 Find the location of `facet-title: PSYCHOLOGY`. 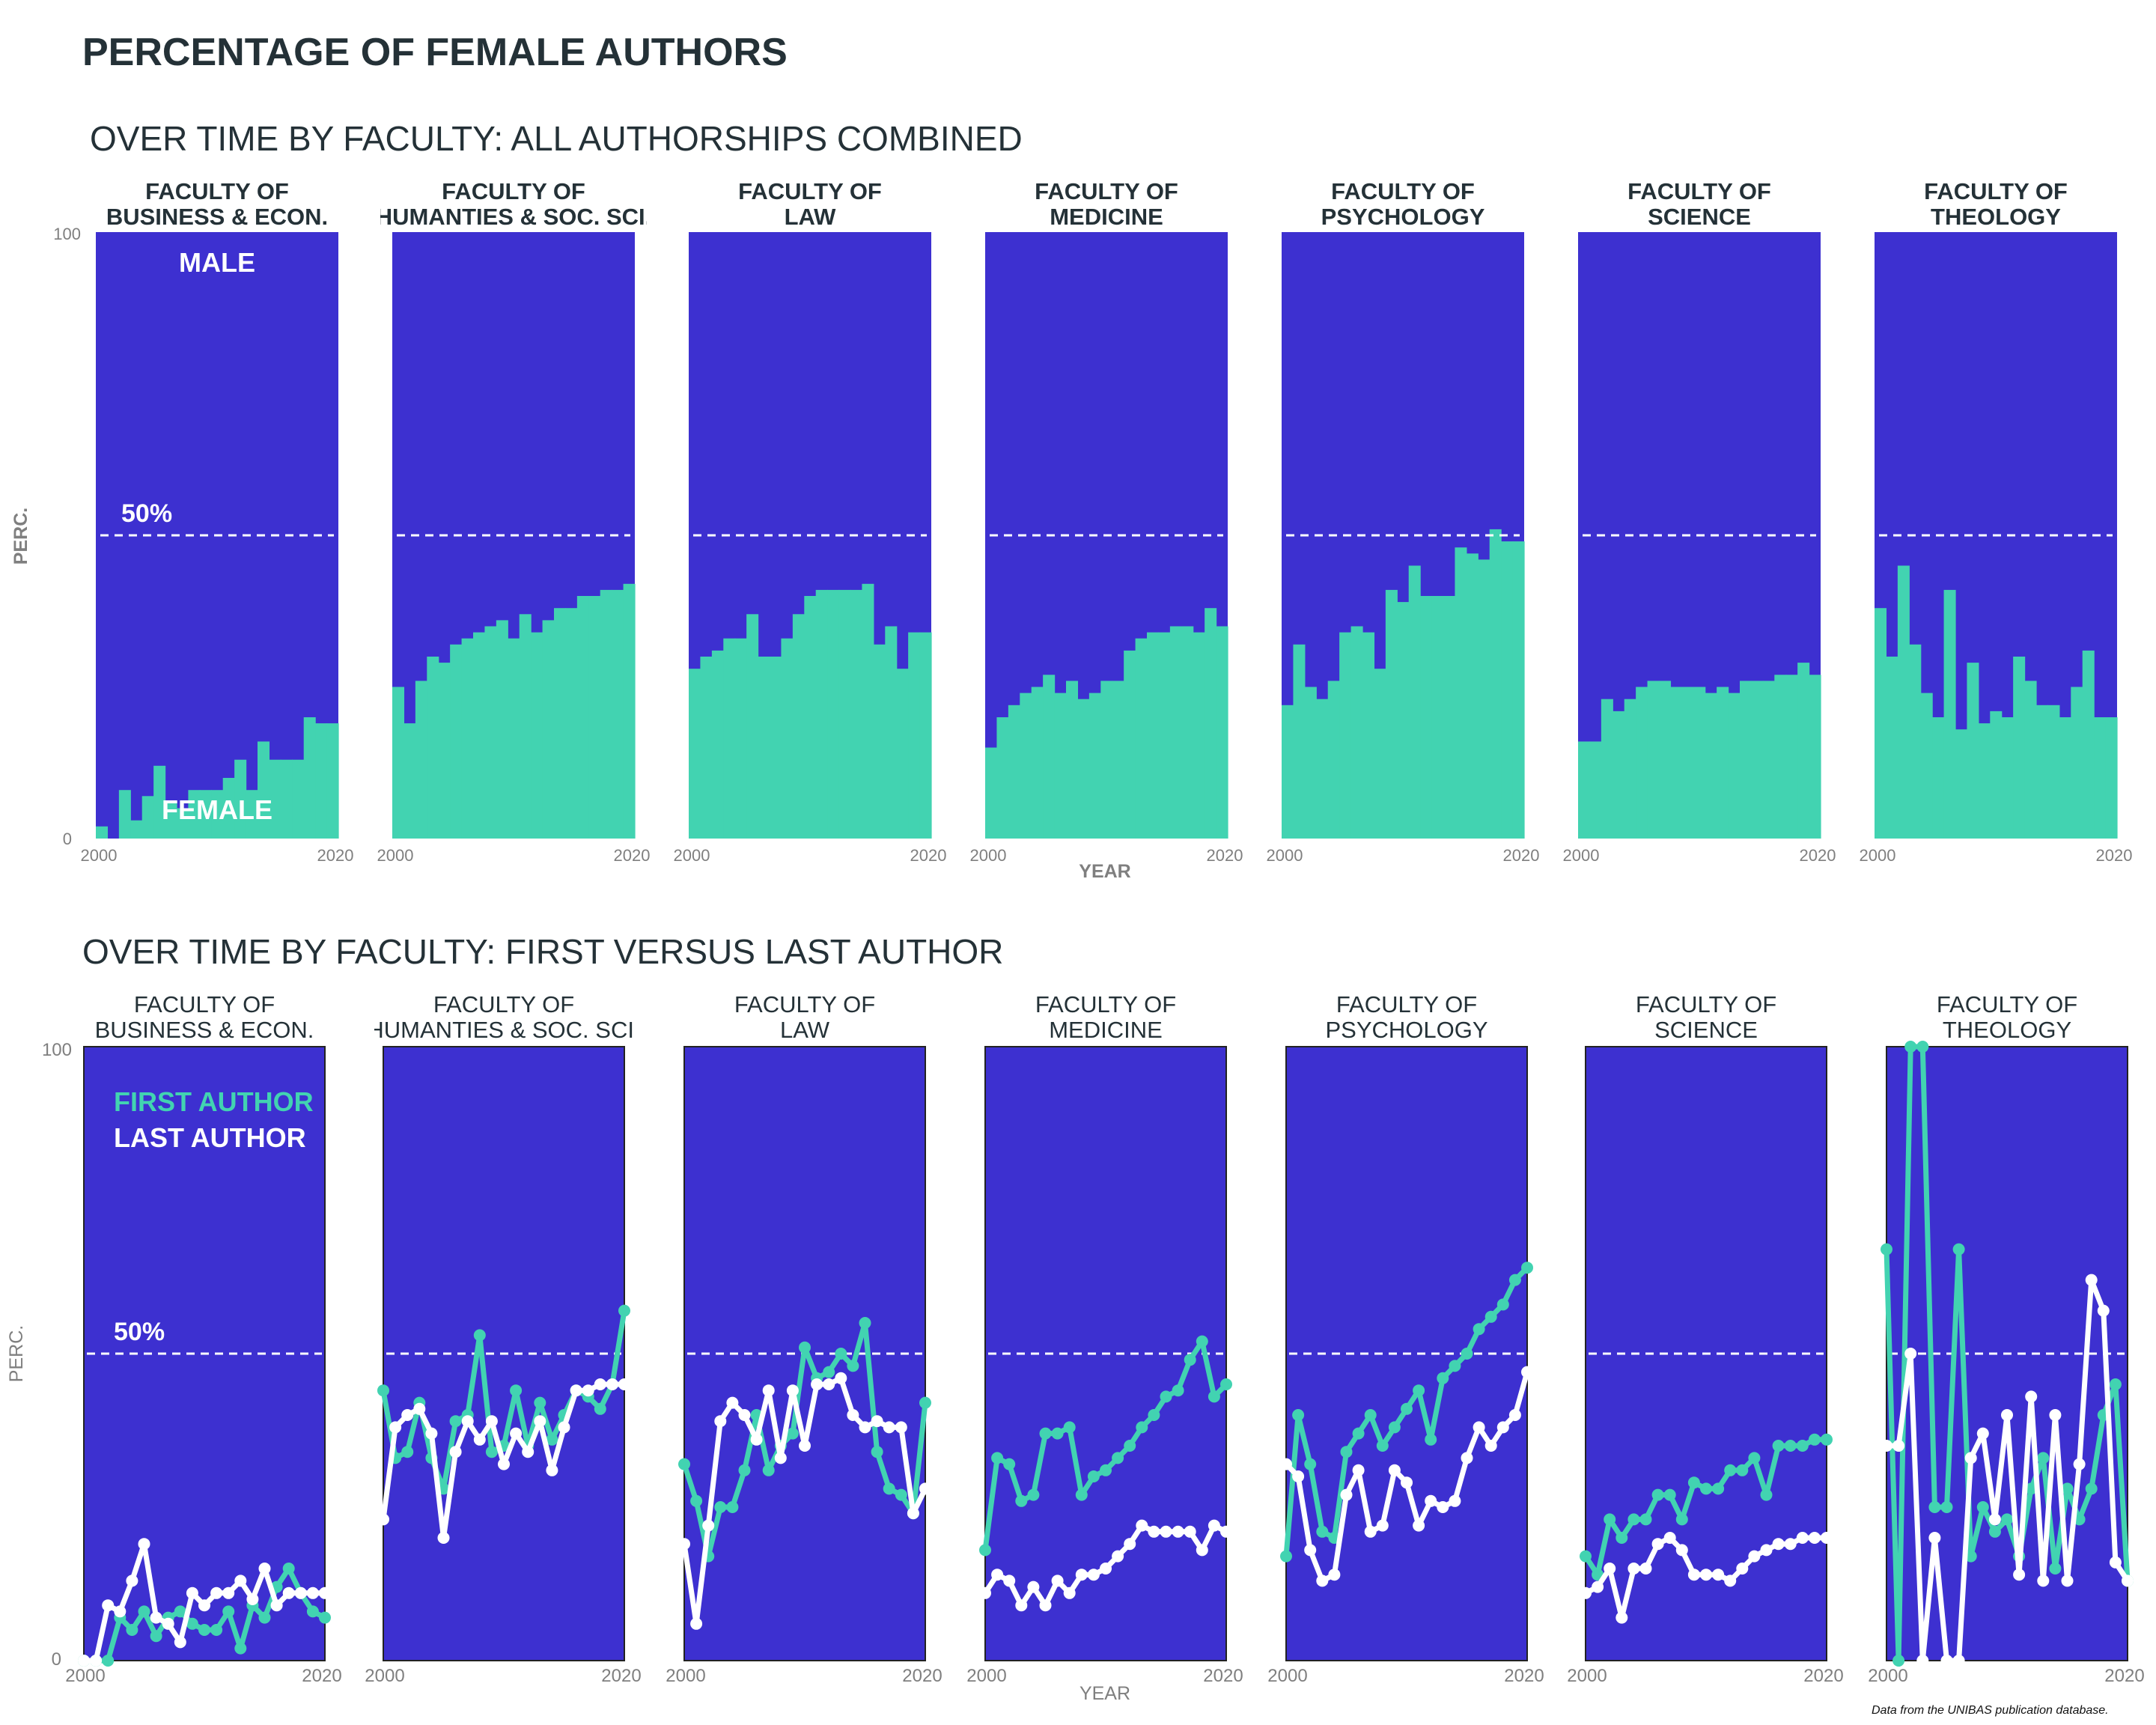

facet-title: PSYCHOLOGY is located at coordinates (1406, 1030).